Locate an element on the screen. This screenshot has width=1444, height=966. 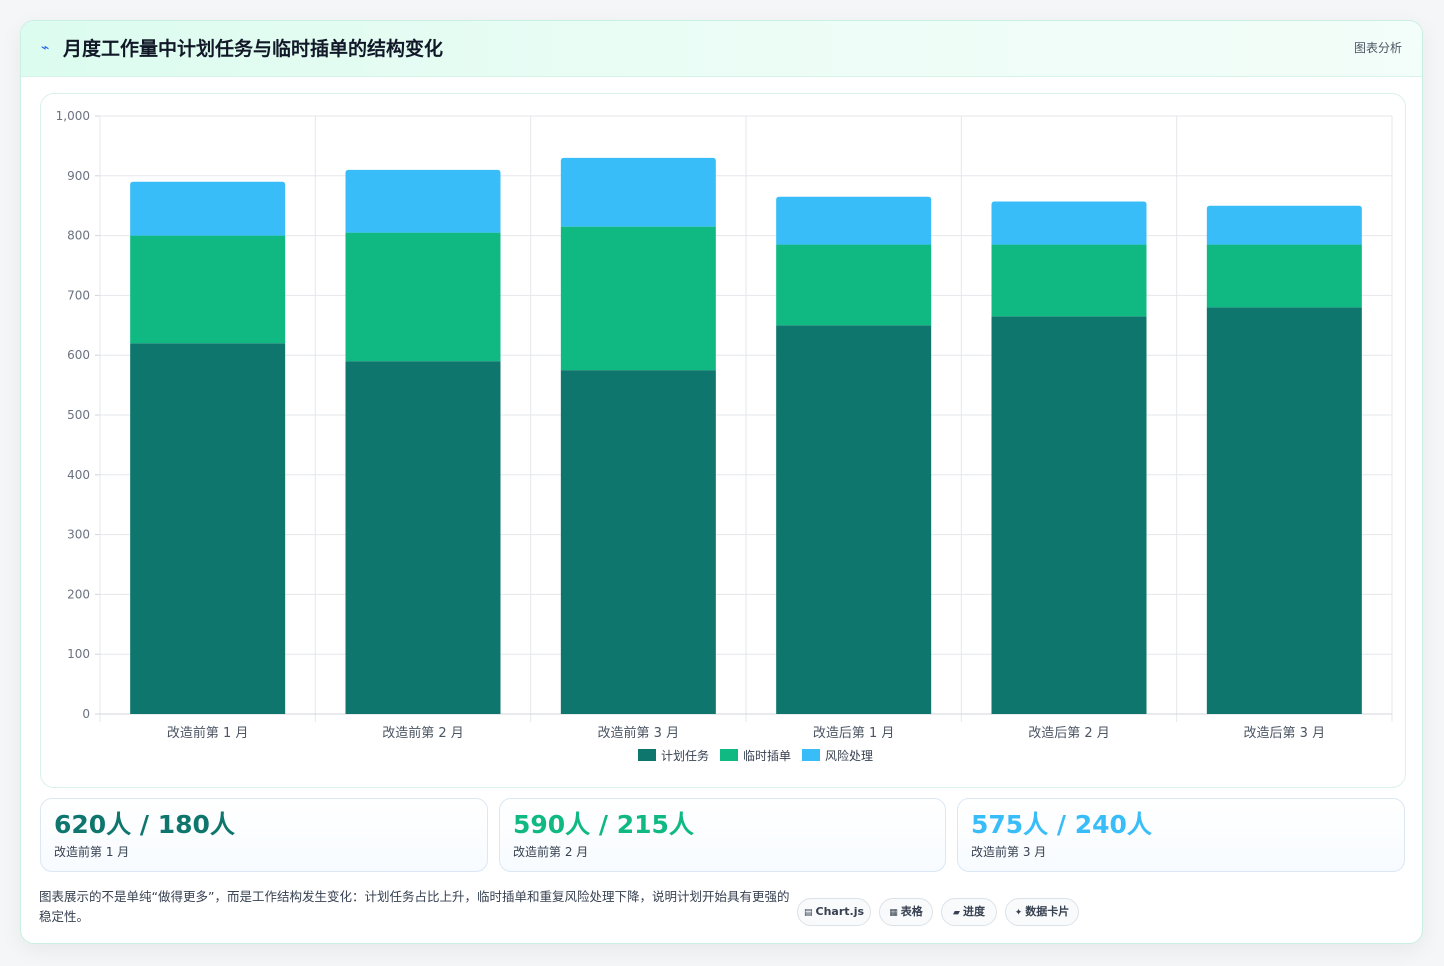
chip-table: ▦ 表格 is located at coordinates (906, 912).